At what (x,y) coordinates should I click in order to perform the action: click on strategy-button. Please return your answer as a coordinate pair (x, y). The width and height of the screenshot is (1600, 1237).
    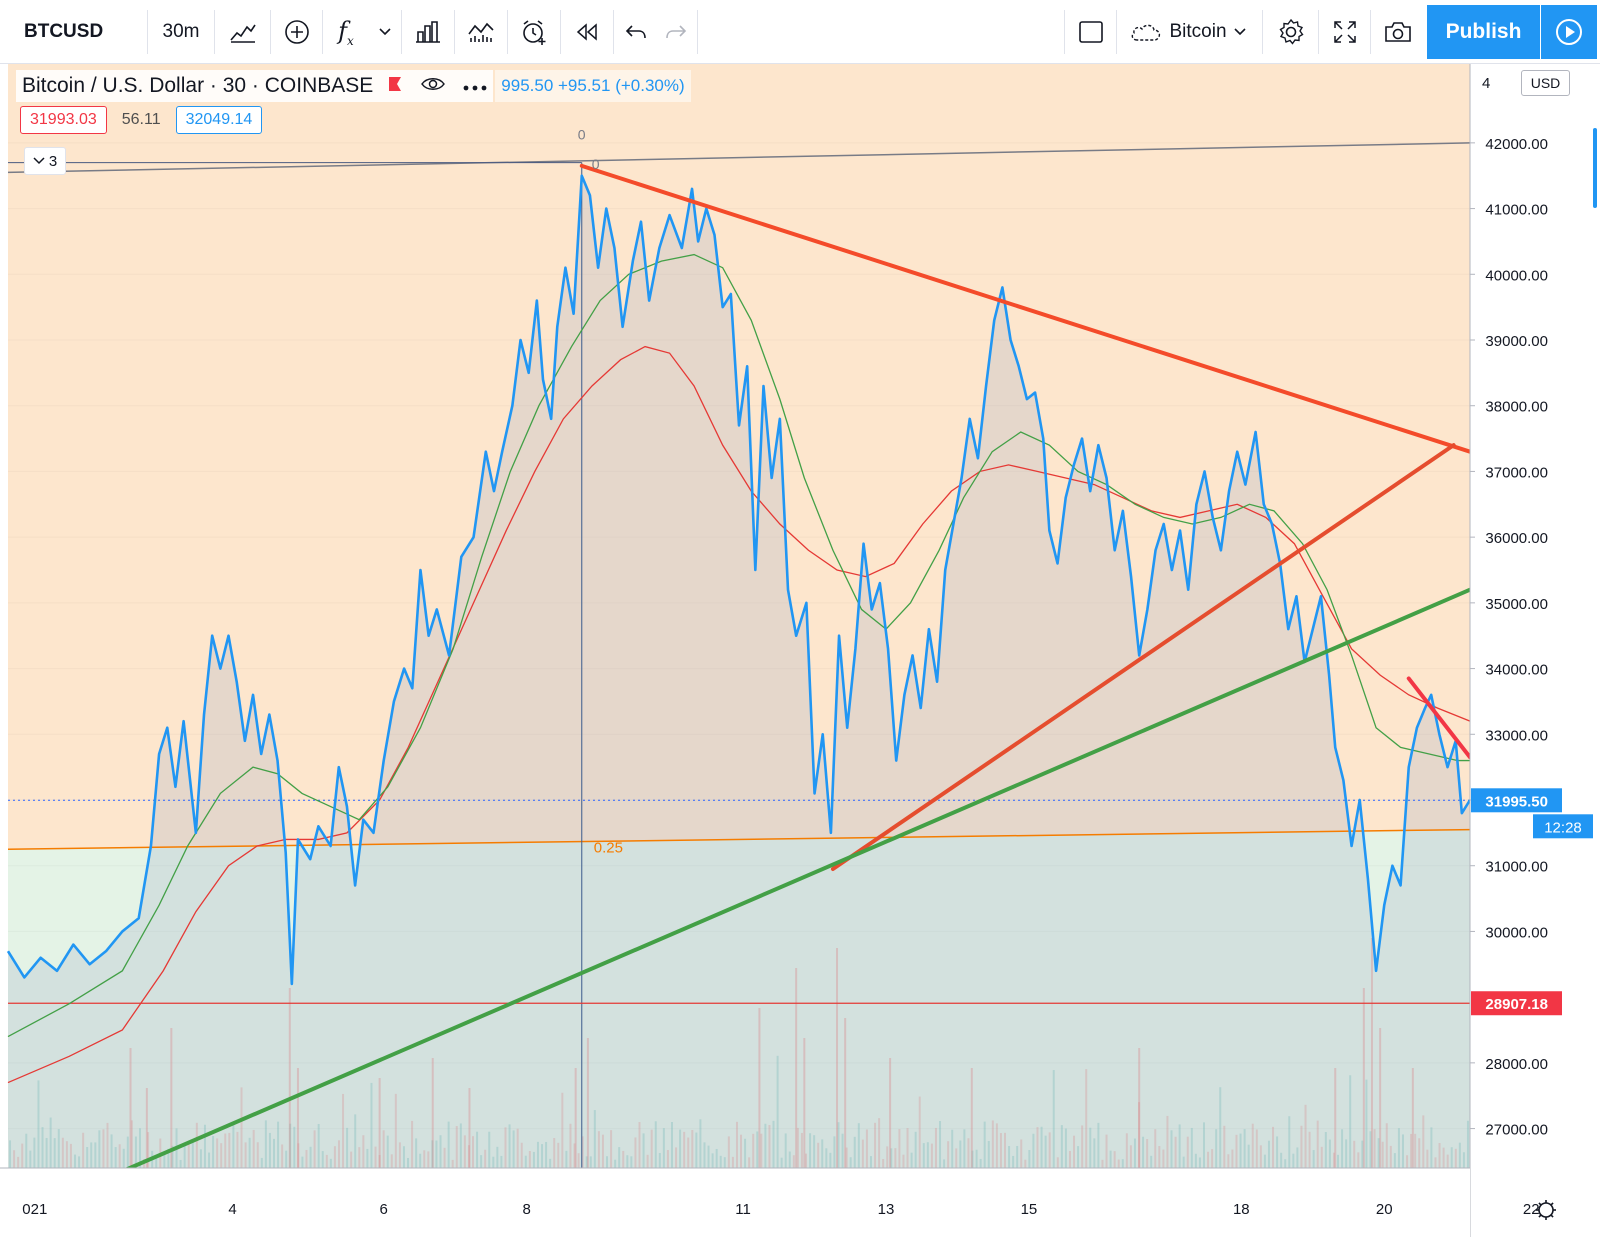
    Looking at the image, I should click on (481, 32).